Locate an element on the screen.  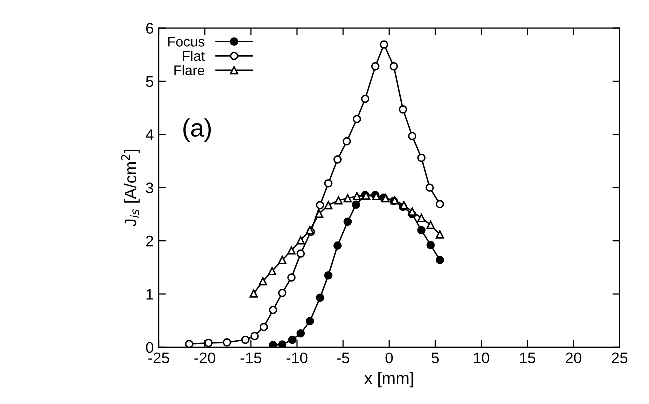
y-tick-label: 6 is located at coordinates (150, 28).